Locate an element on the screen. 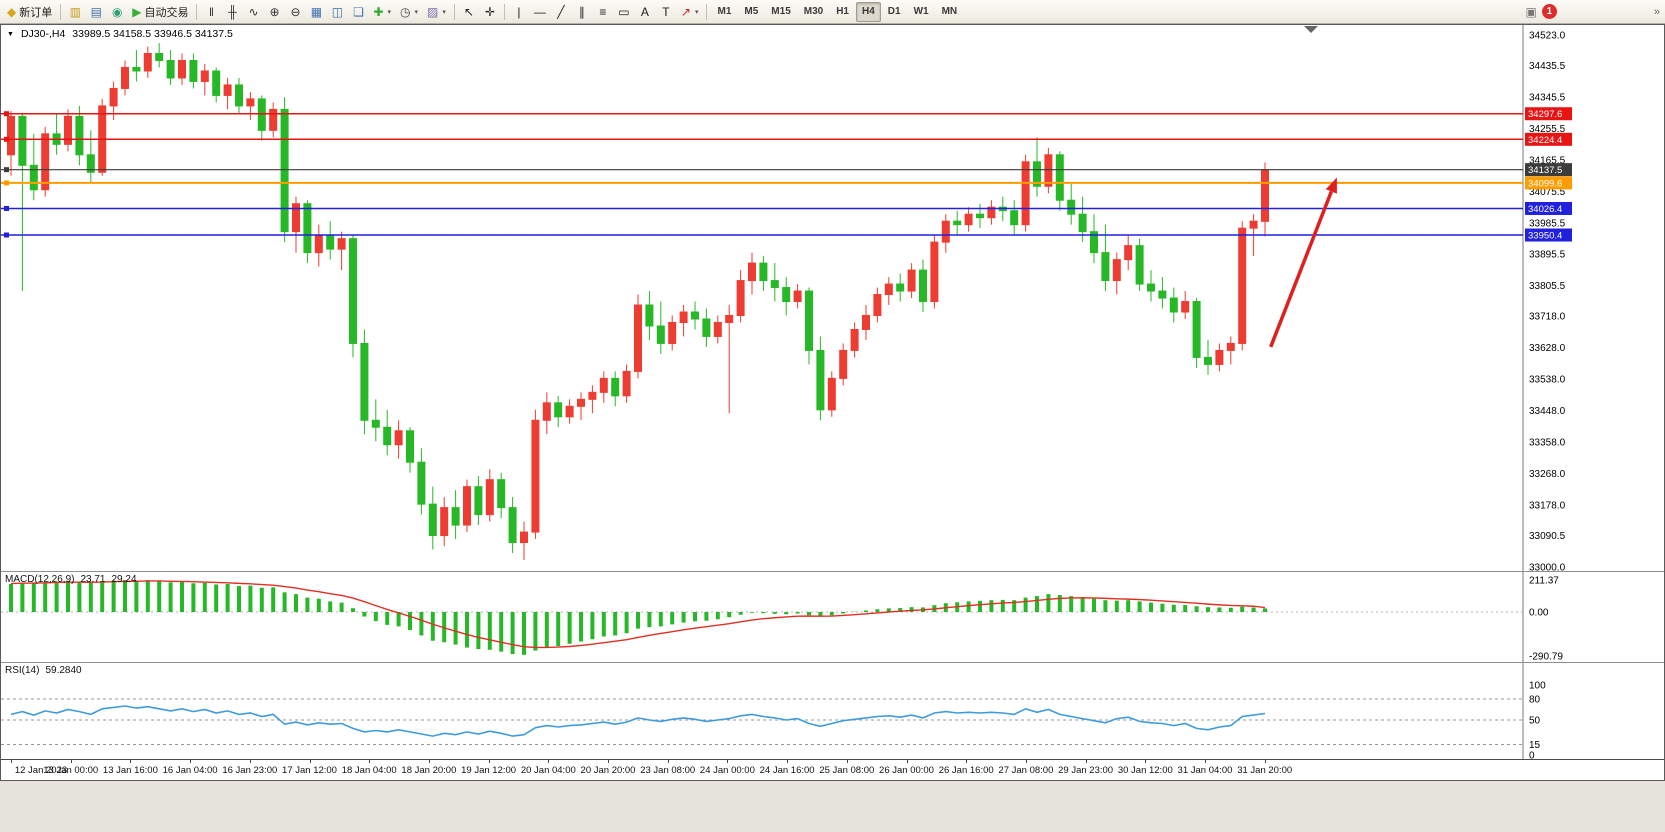 This screenshot has width=1665, height=832. horizontal-line-button: ― is located at coordinates (540, 12).